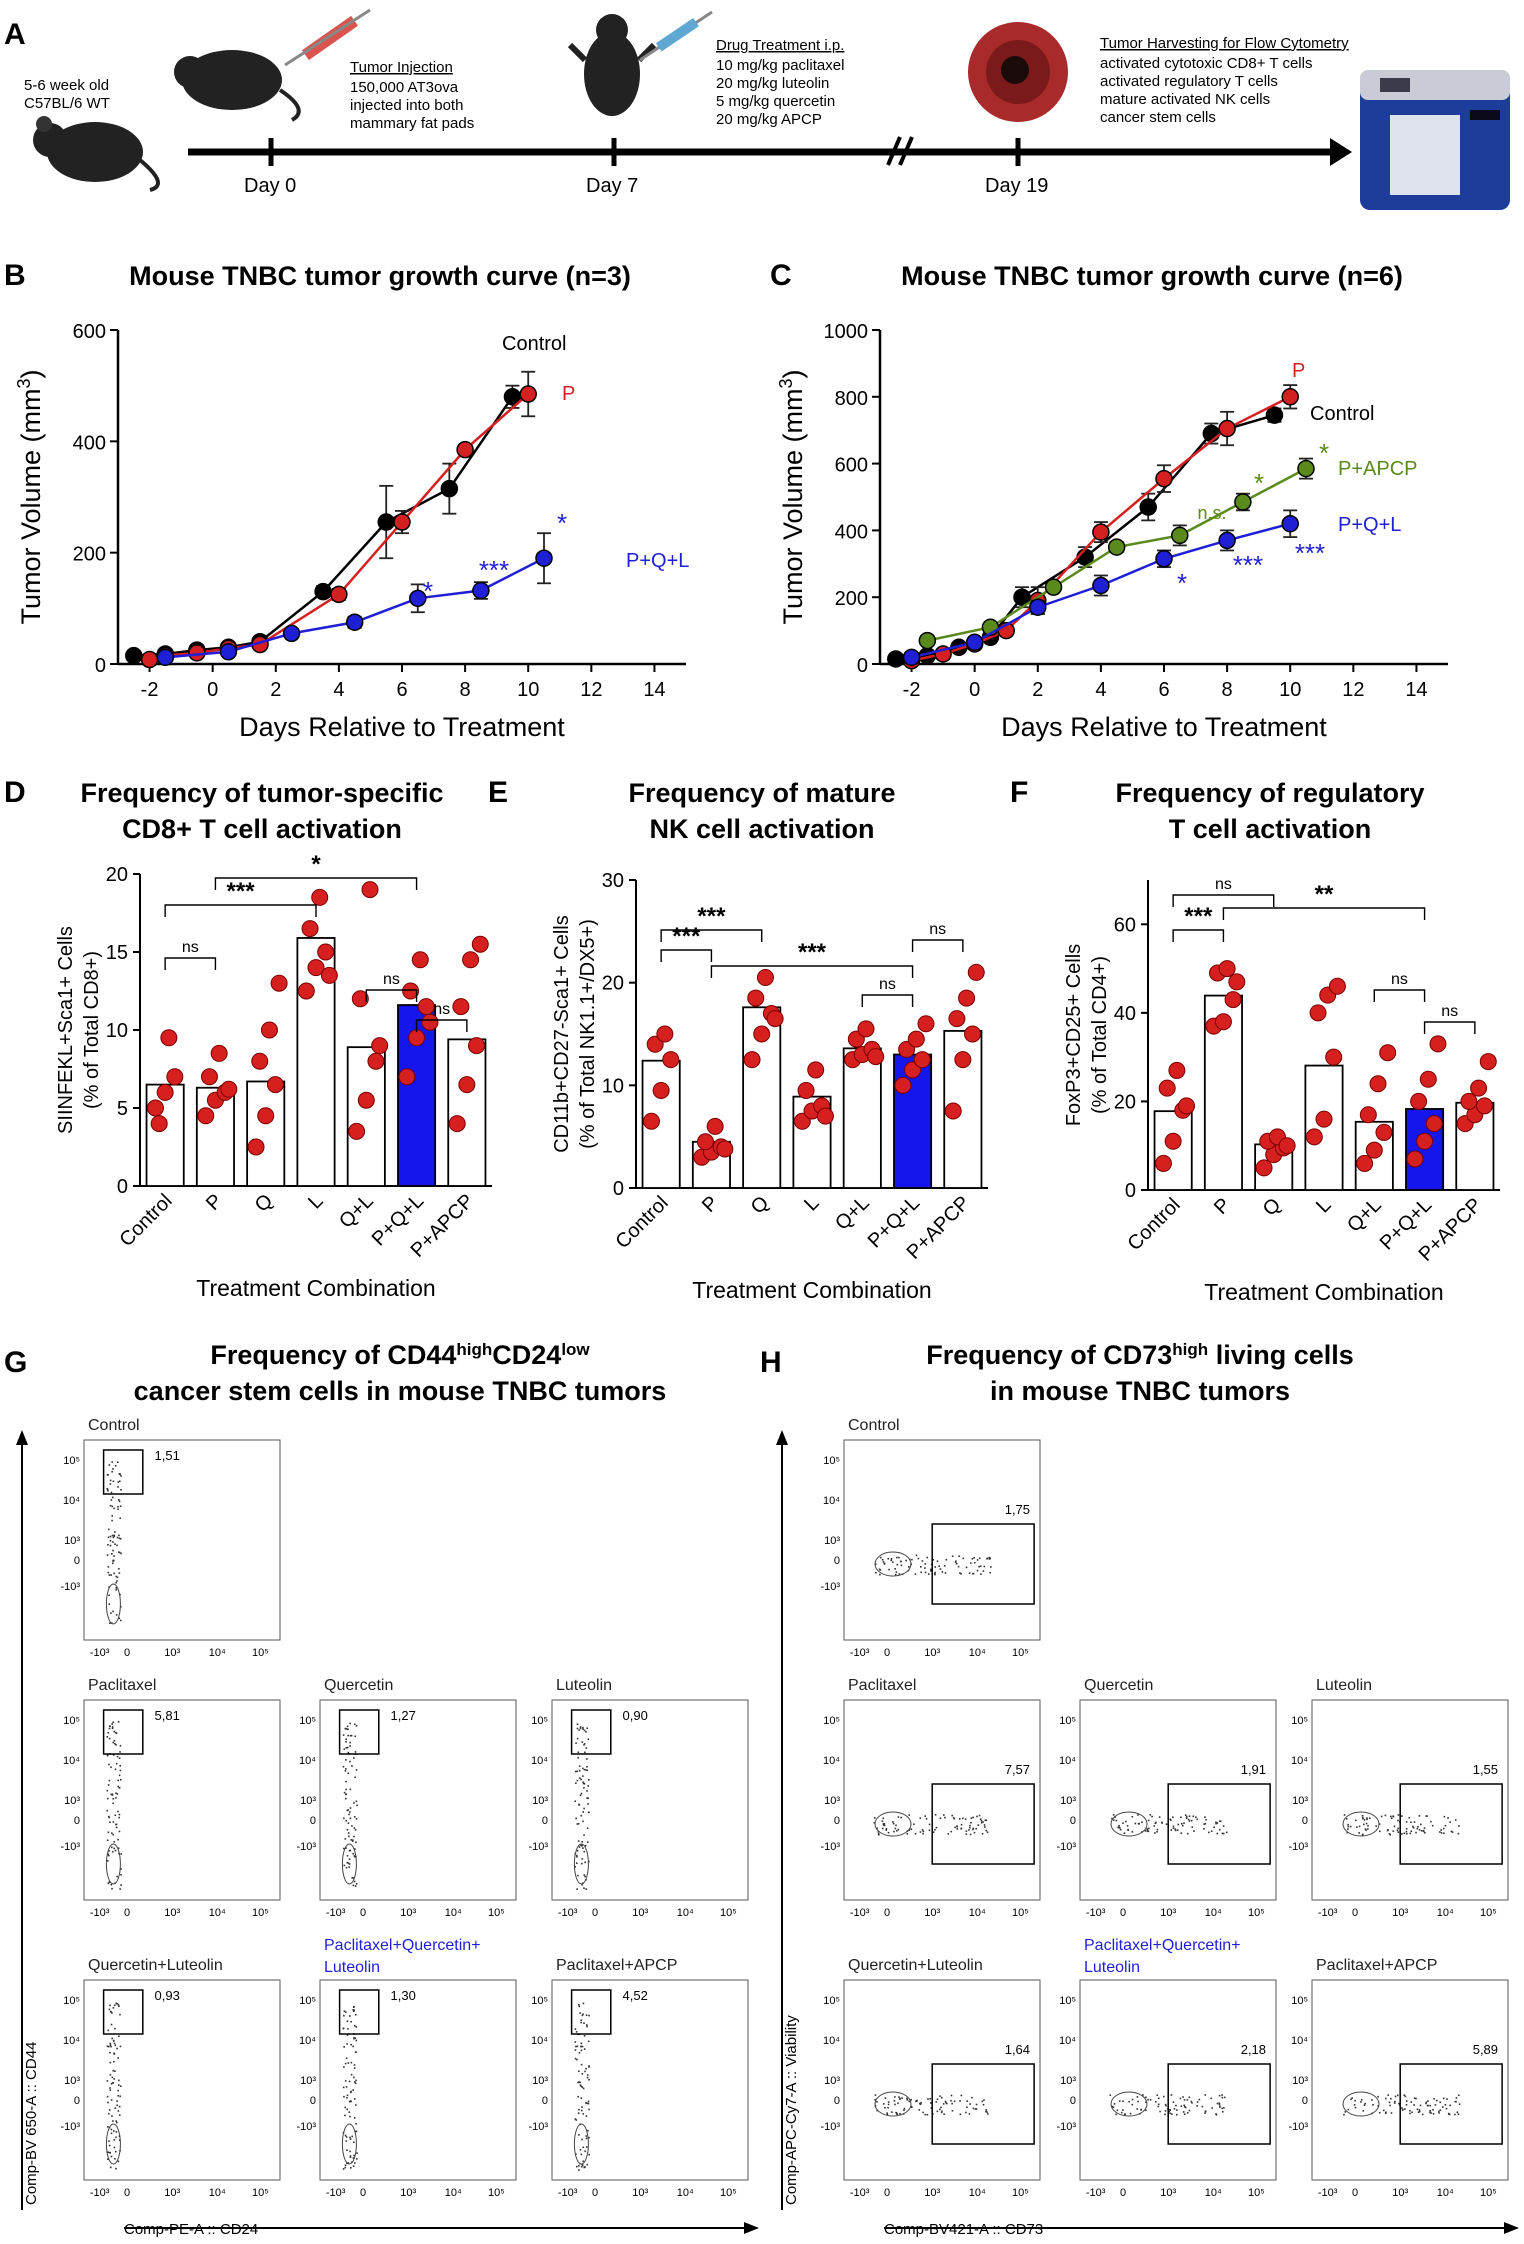 The height and width of the screenshot is (2244, 1524). What do you see at coordinates (771, 1362) in the screenshot?
I see `svg-text: H` at bounding box center [771, 1362].